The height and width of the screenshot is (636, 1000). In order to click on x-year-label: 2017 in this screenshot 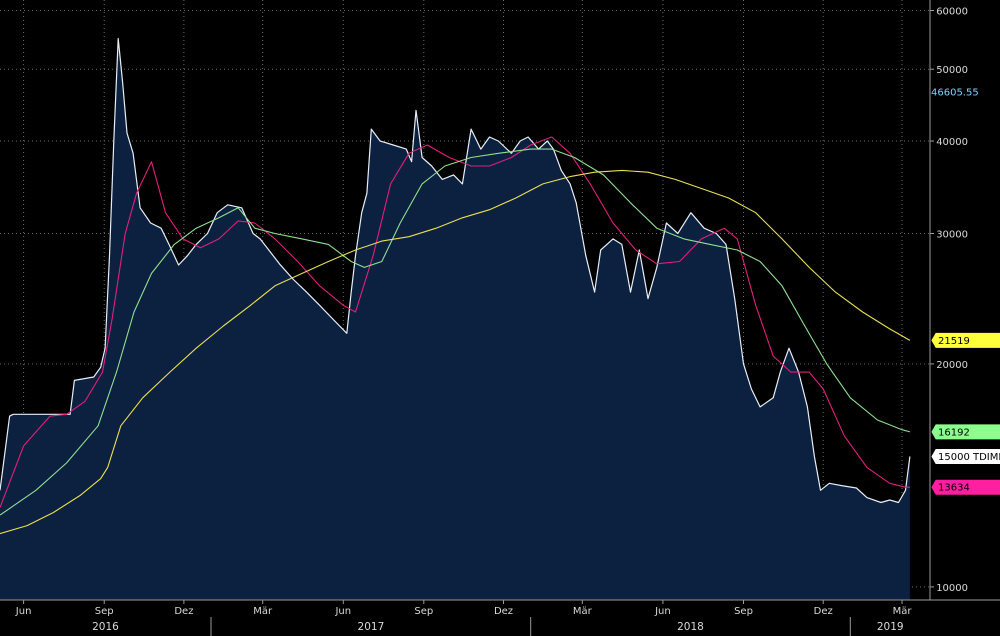, I will do `click(371, 627)`.